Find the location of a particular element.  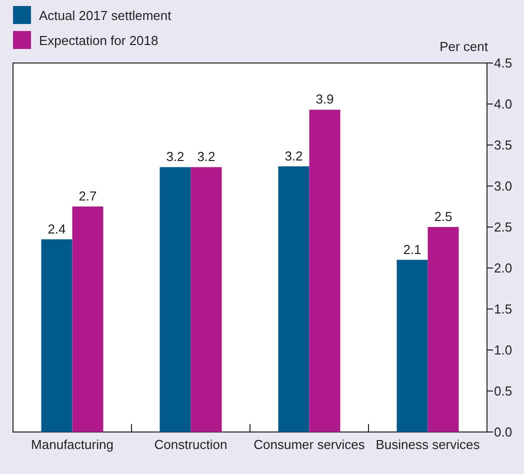

y-tick-label: 2.0 is located at coordinates (503, 268).